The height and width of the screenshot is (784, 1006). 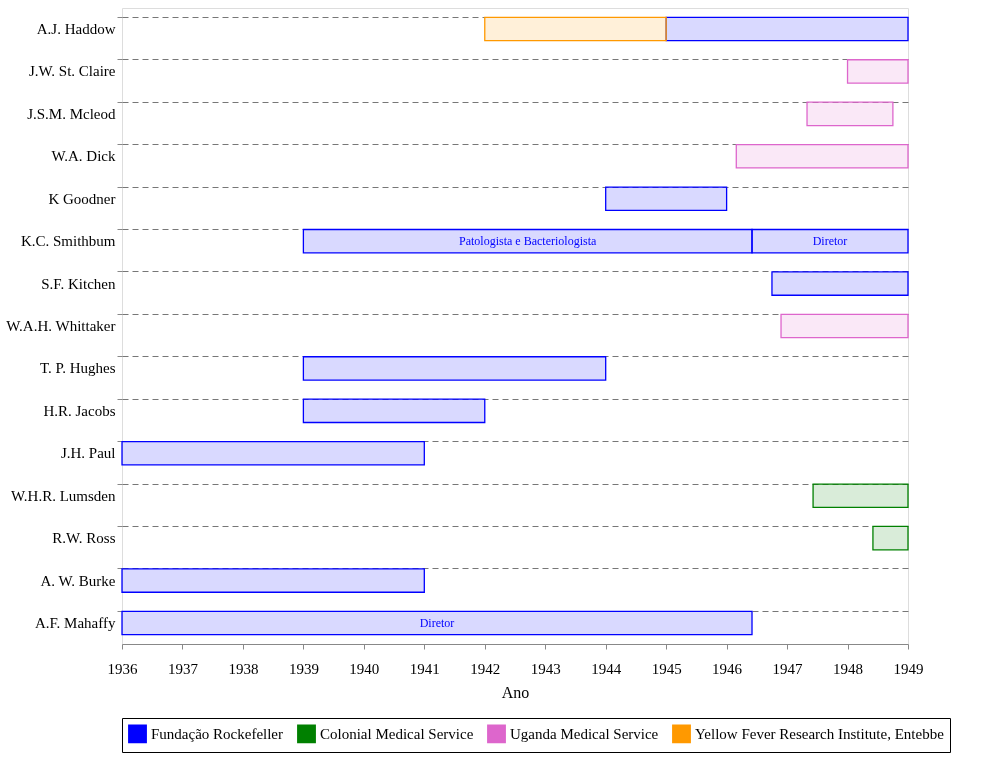 What do you see at coordinates (79, 410) in the screenshot?
I see `y-tick-label: H.R. Jacobs` at bounding box center [79, 410].